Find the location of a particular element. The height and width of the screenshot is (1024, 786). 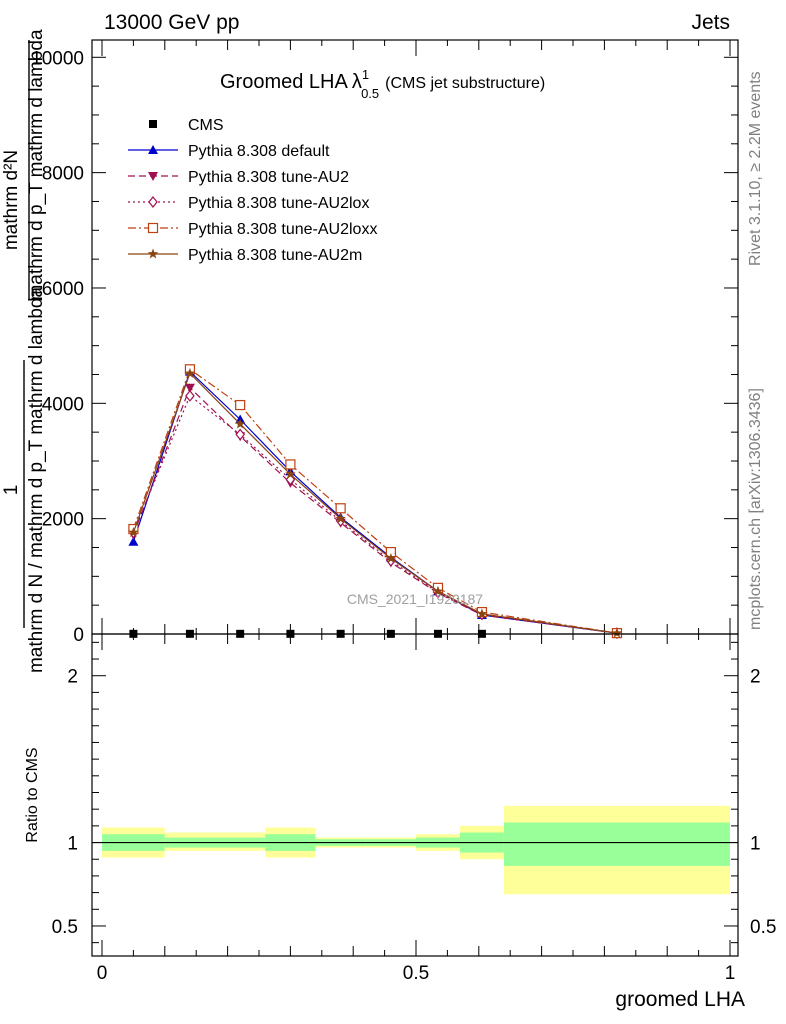

ratio-ytick-label-right: 1 is located at coordinates (755, 844).